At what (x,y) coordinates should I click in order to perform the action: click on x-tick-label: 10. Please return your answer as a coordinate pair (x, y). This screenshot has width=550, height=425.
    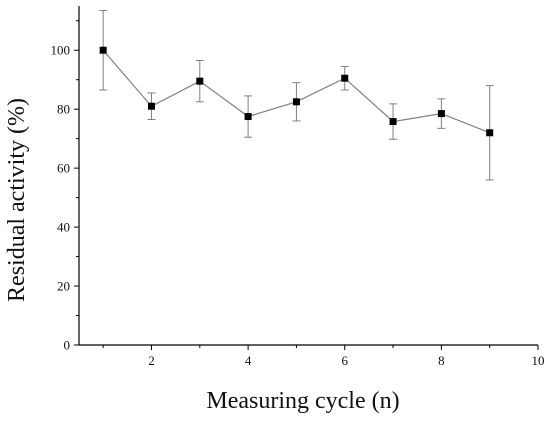
    Looking at the image, I should click on (538, 360).